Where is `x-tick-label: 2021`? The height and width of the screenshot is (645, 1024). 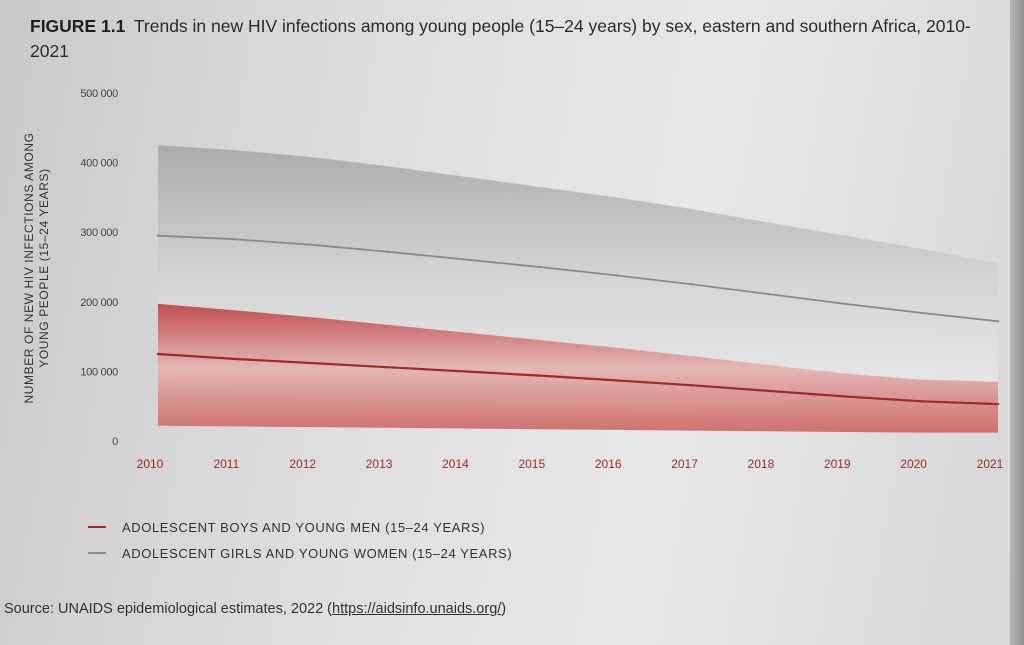 x-tick-label: 2021 is located at coordinates (990, 464).